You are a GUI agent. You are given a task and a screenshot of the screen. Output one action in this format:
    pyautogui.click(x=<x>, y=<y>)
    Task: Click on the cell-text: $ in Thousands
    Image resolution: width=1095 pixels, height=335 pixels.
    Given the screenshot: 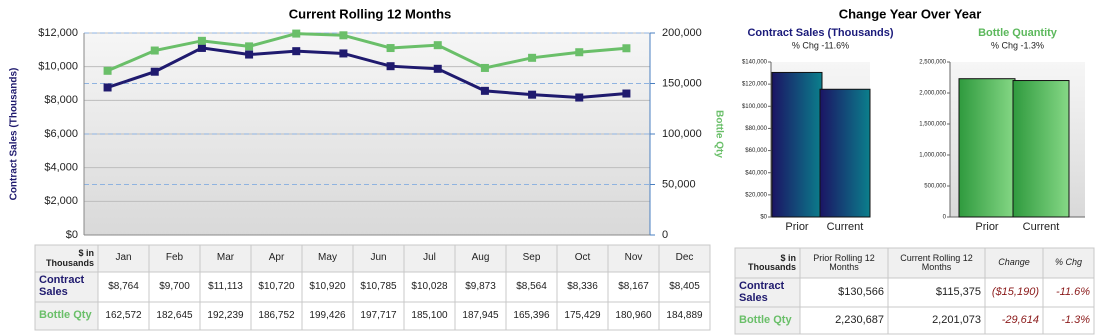 What is the action you would take?
    pyautogui.click(x=69, y=258)
    